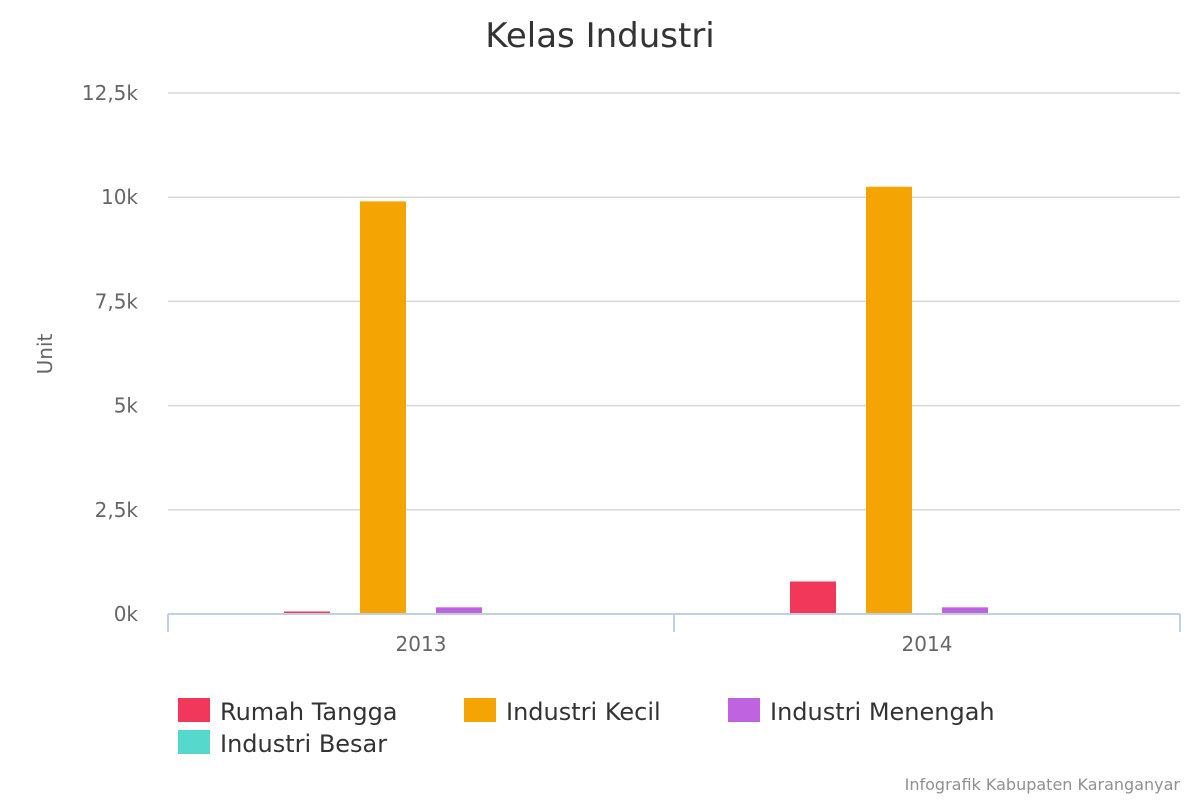  What do you see at coordinates (421, 644) in the screenshot?
I see `x-tick-label: 2013` at bounding box center [421, 644].